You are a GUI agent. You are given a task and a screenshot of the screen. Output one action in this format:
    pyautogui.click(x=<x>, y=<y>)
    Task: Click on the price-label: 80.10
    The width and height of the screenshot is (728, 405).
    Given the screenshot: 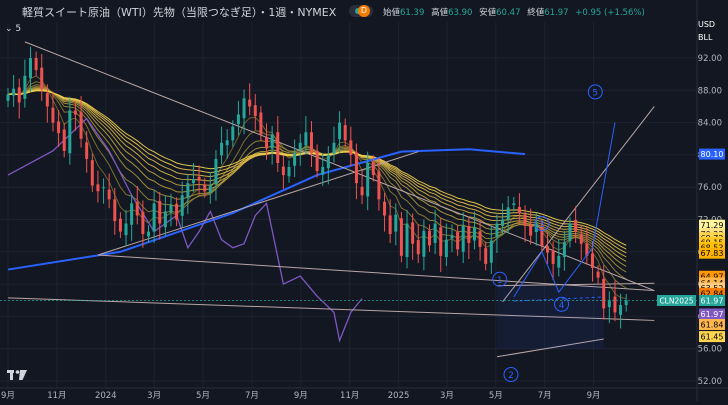 What is the action you would take?
    pyautogui.click(x=712, y=154)
    